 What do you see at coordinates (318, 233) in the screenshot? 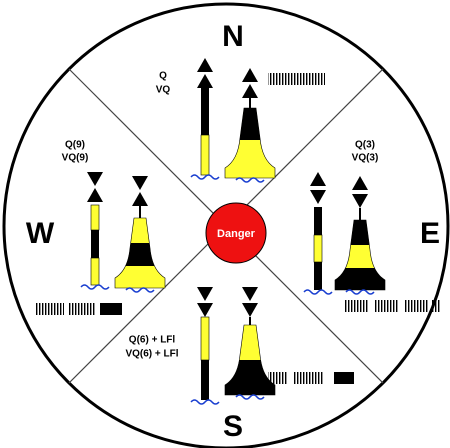
I see `east-spar` at bounding box center [318, 233].